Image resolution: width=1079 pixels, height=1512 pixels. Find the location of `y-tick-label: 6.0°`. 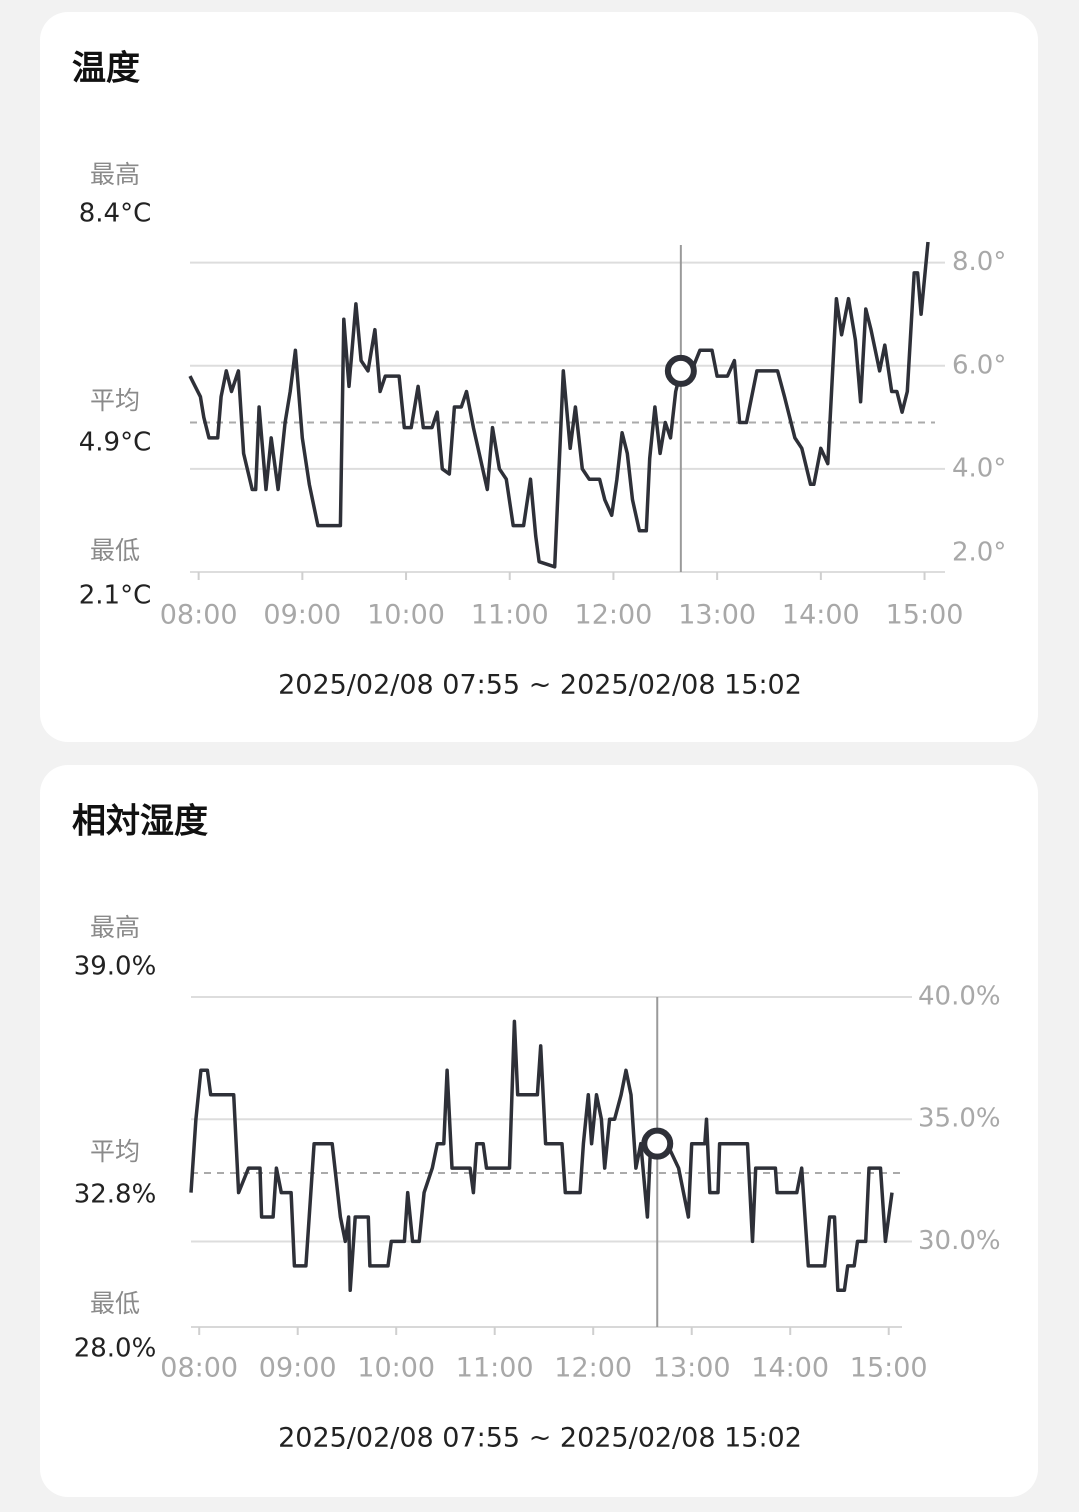

y-tick-label: 6.0° is located at coordinates (979, 365).